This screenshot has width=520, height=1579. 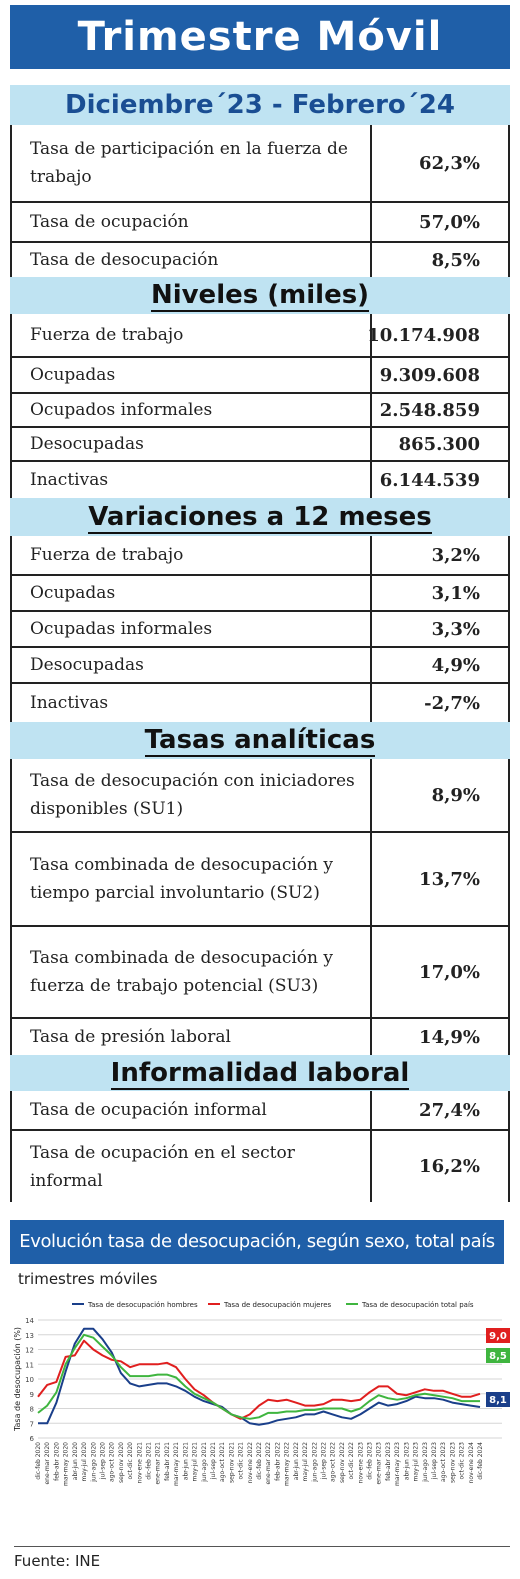 I want to click on y-tick-label: 11, so click(x=29, y=1365).